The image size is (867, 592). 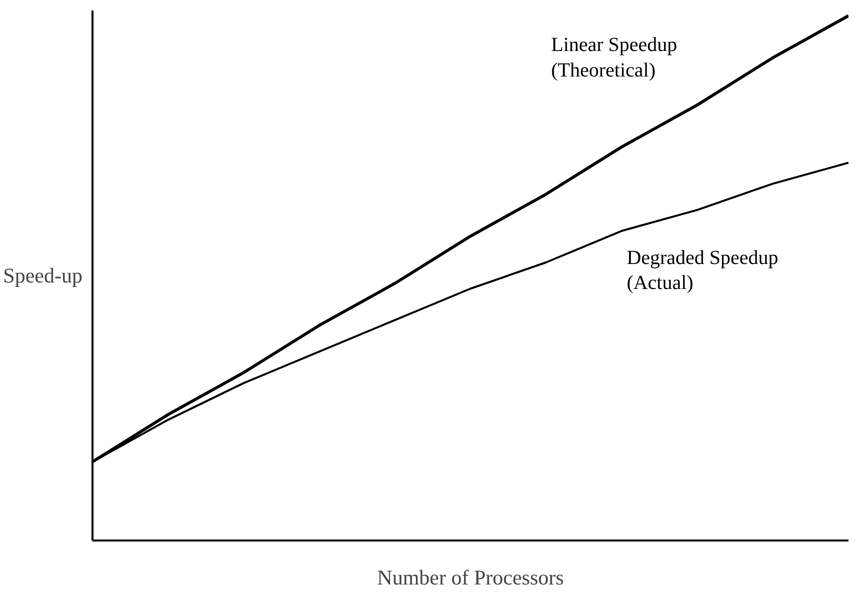 I want to click on x-axis-title: Number of Processors, so click(x=470, y=578).